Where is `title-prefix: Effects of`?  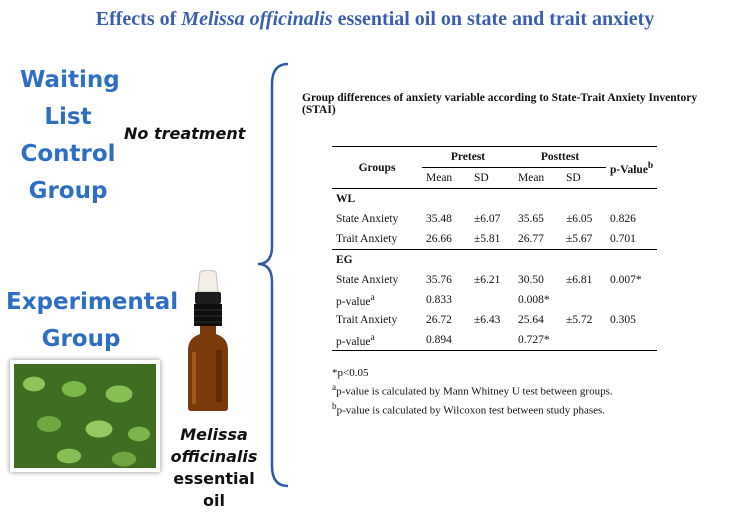 title-prefix: Effects of is located at coordinates (138, 19).